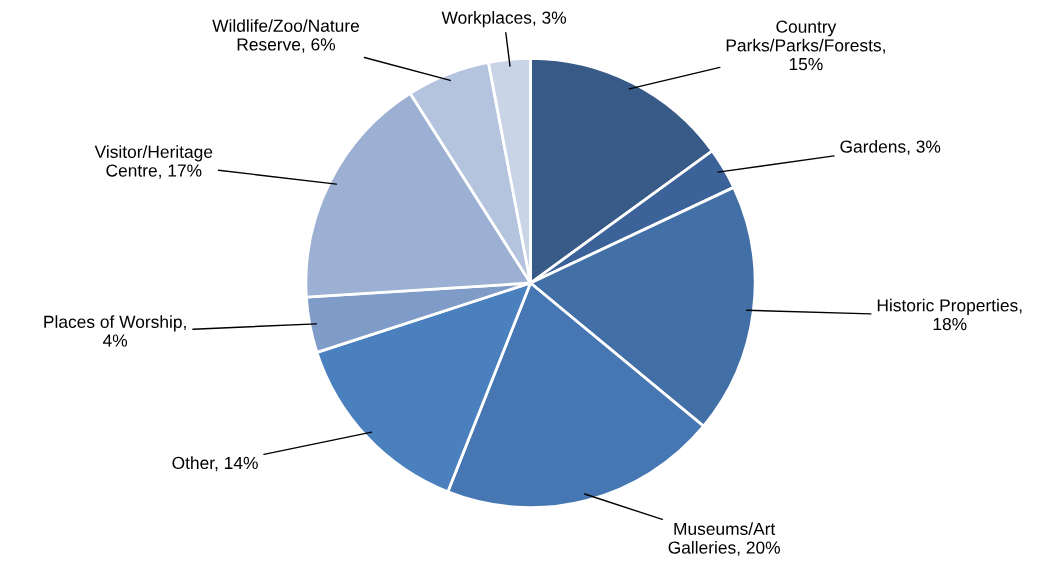 The image size is (1061, 566). Describe the element at coordinates (285, 36) in the screenshot. I see `slice-label: Wildlife/Zoo/Nature Reserve, 6%` at that location.